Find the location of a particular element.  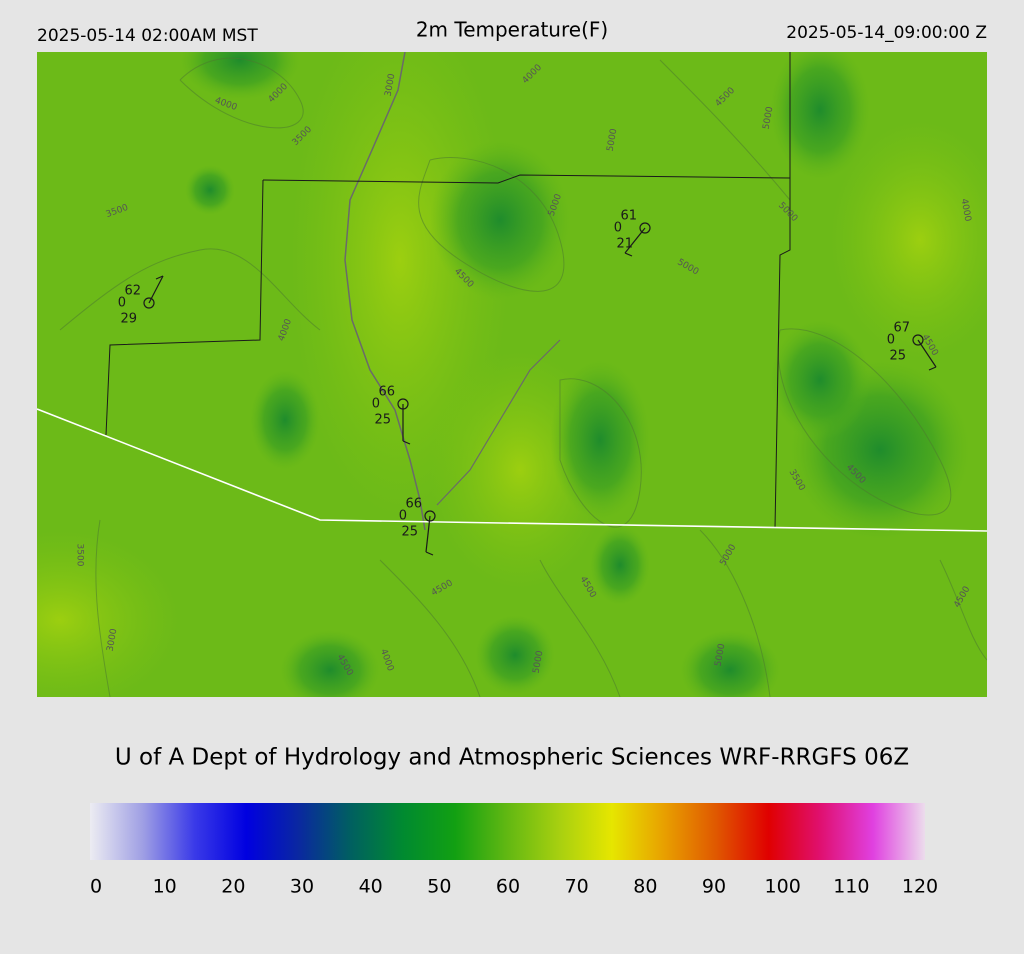

station-dew: 21 is located at coordinates (624, 244).